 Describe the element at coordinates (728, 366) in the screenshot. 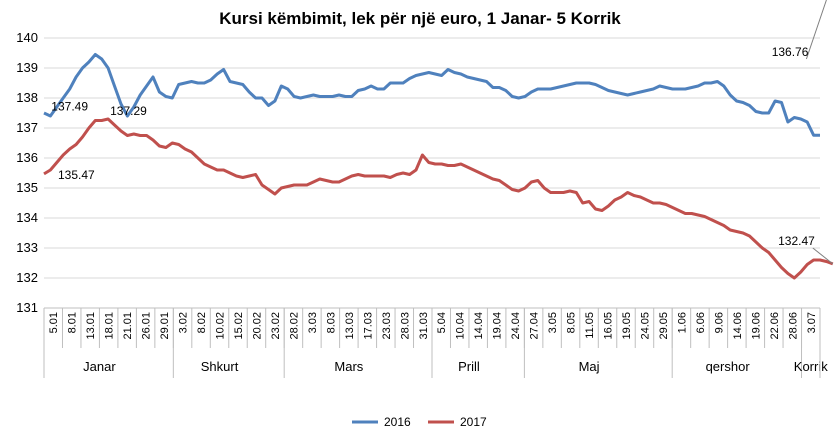

I see `month-label: qershor` at that location.